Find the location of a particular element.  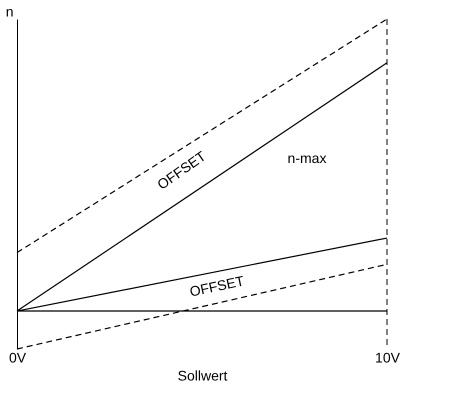

annotation: n-max is located at coordinates (307, 158).